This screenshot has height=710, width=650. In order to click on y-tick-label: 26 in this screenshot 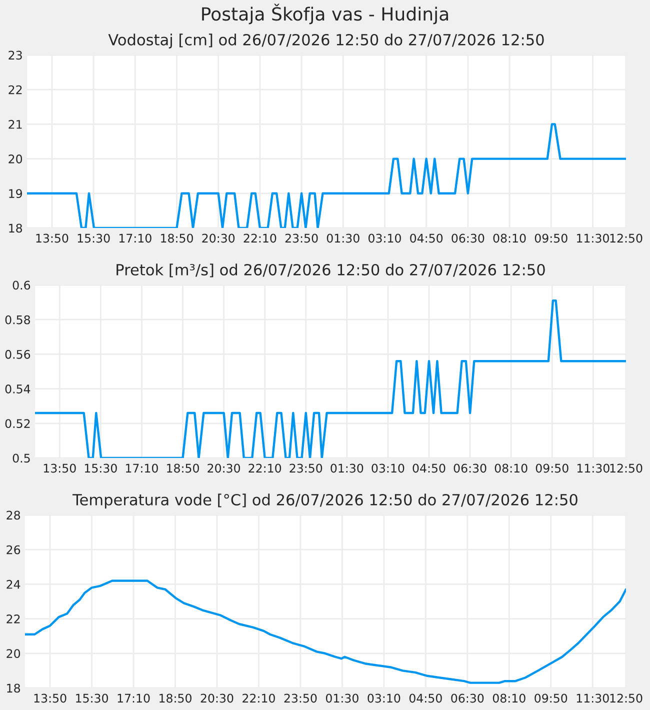, I will do `click(13, 549)`.